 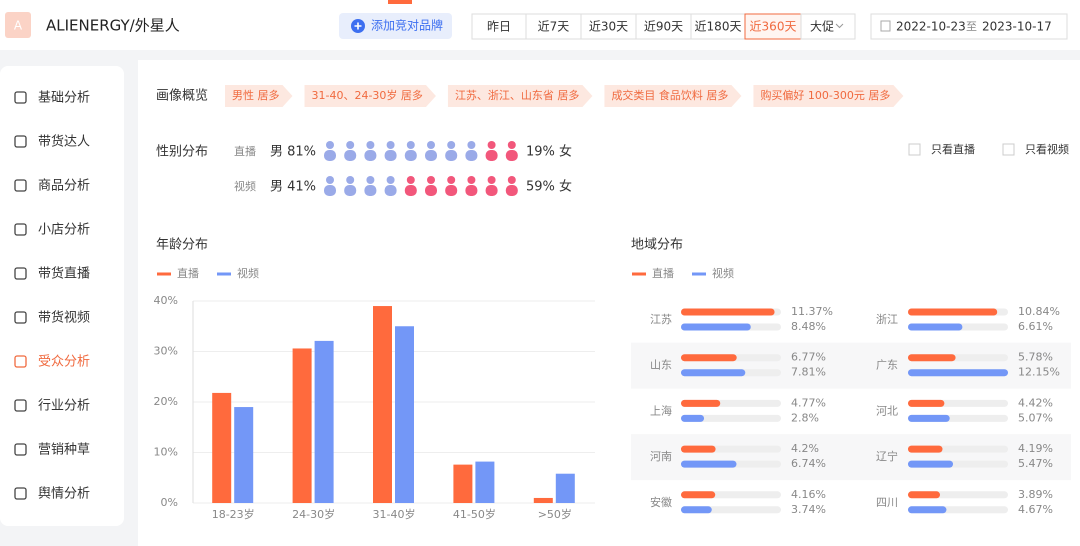 I want to click on filter-label: 只看直播, so click(x=953, y=149).